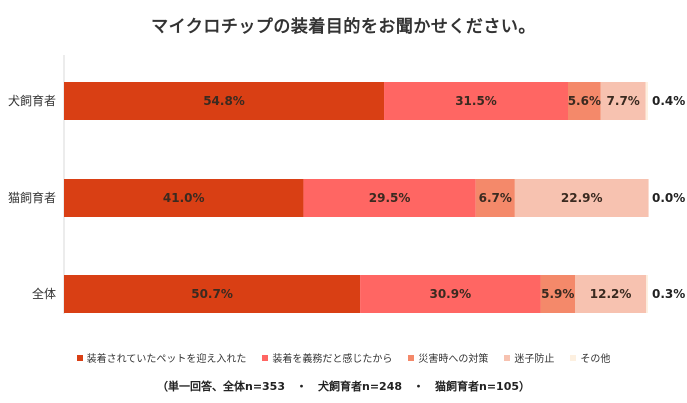 The width and height of the screenshot is (687, 403). What do you see at coordinates (453, 359) in the screenshot?
I see `legend-label: 災害時への対策` at bounding box center [453, 359].